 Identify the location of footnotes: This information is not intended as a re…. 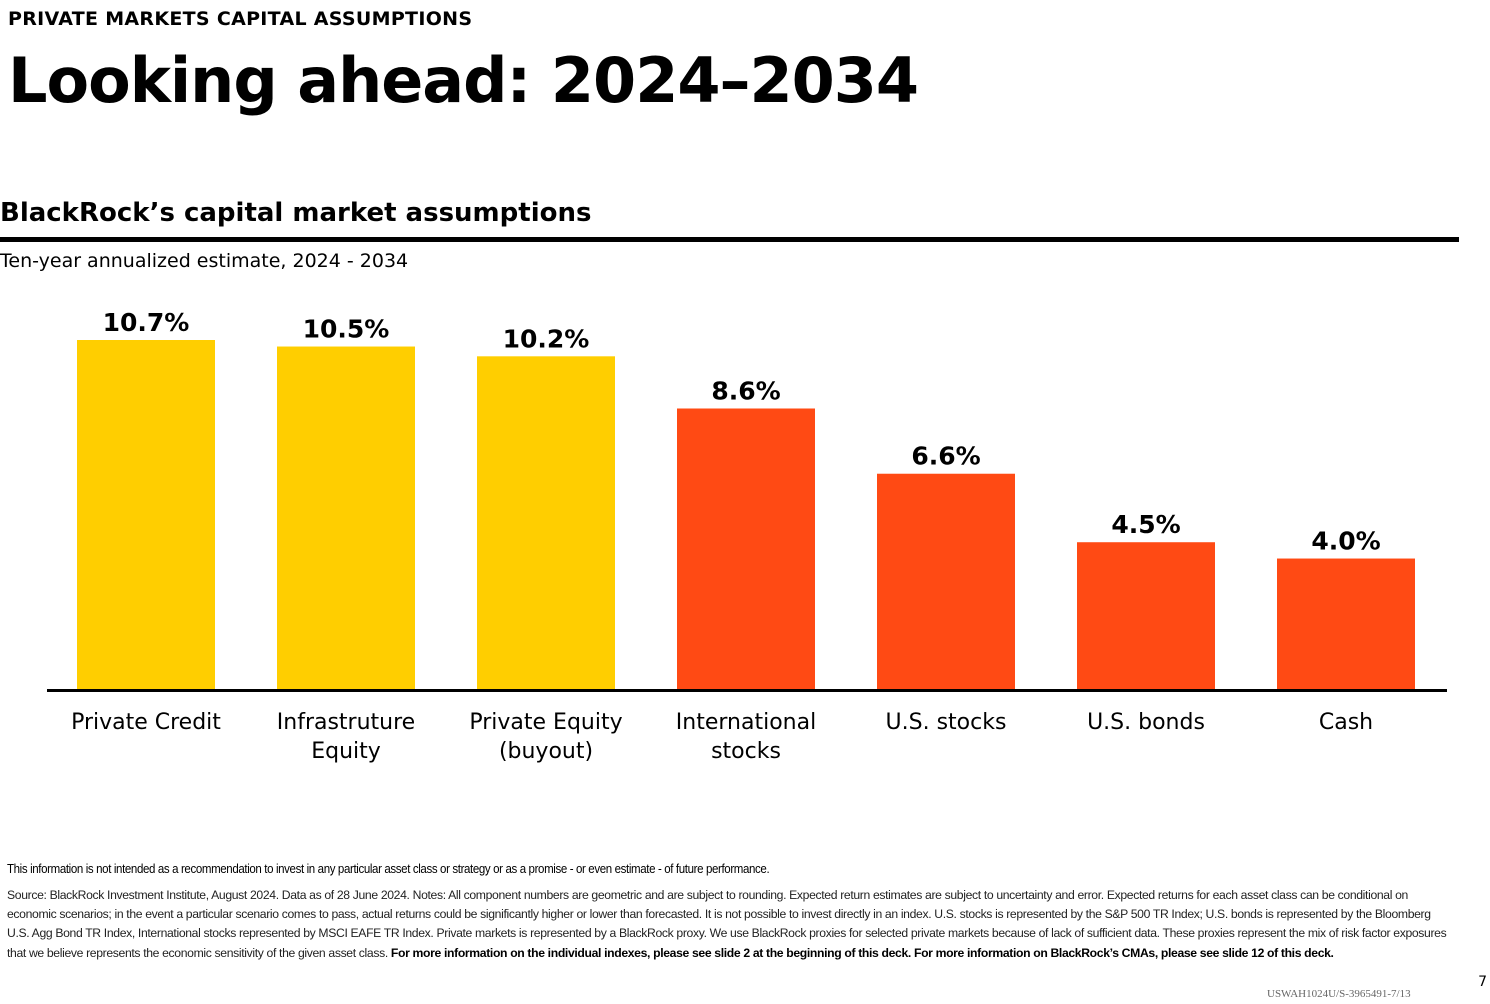
(727, 912).